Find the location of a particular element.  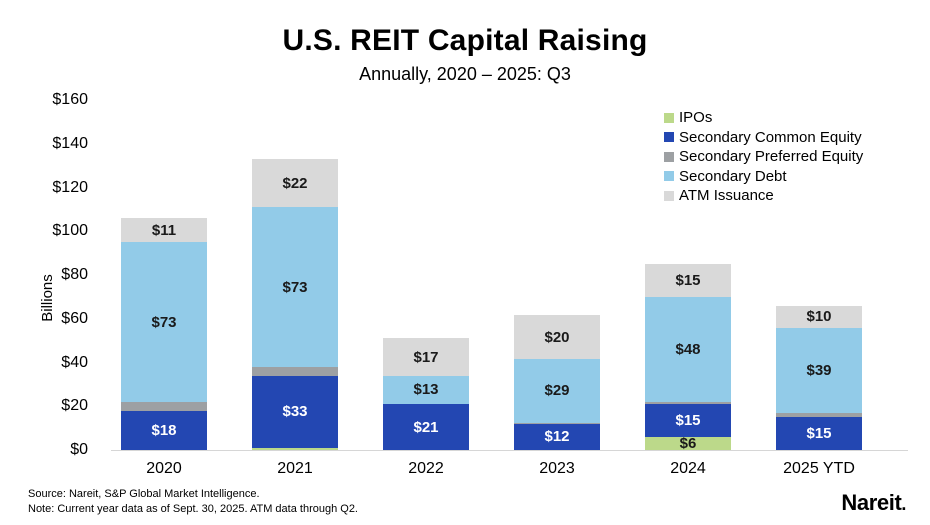

stacked-bar-2021: $33 $73 $22 is located at coordinates (295, 304).